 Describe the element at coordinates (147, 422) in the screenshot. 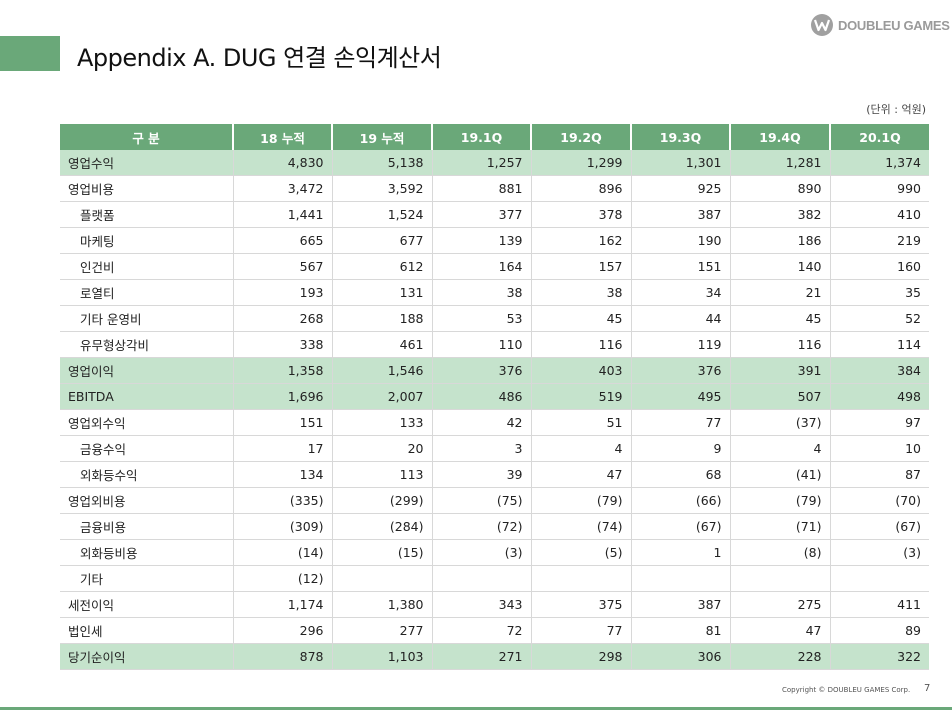

I see `row-label: 영업외수익` at that location.